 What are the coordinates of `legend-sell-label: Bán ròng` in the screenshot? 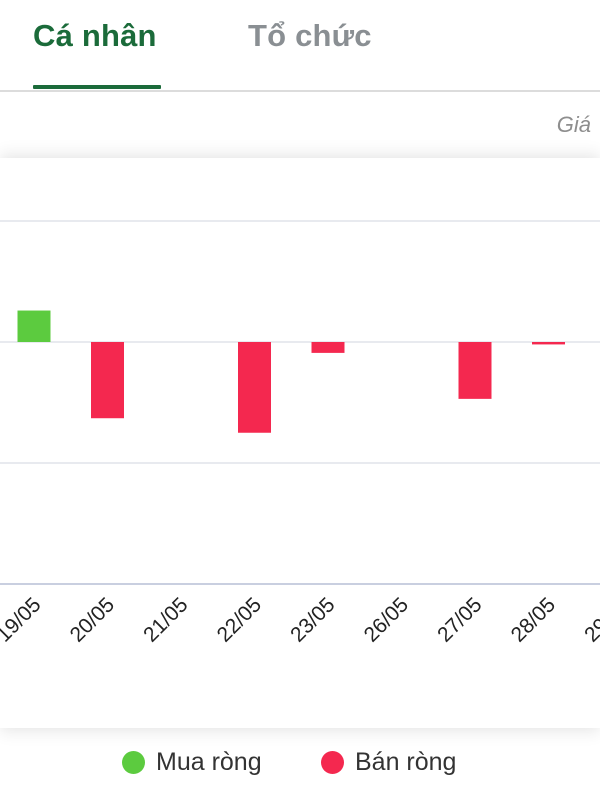 It's located at (406, 762).